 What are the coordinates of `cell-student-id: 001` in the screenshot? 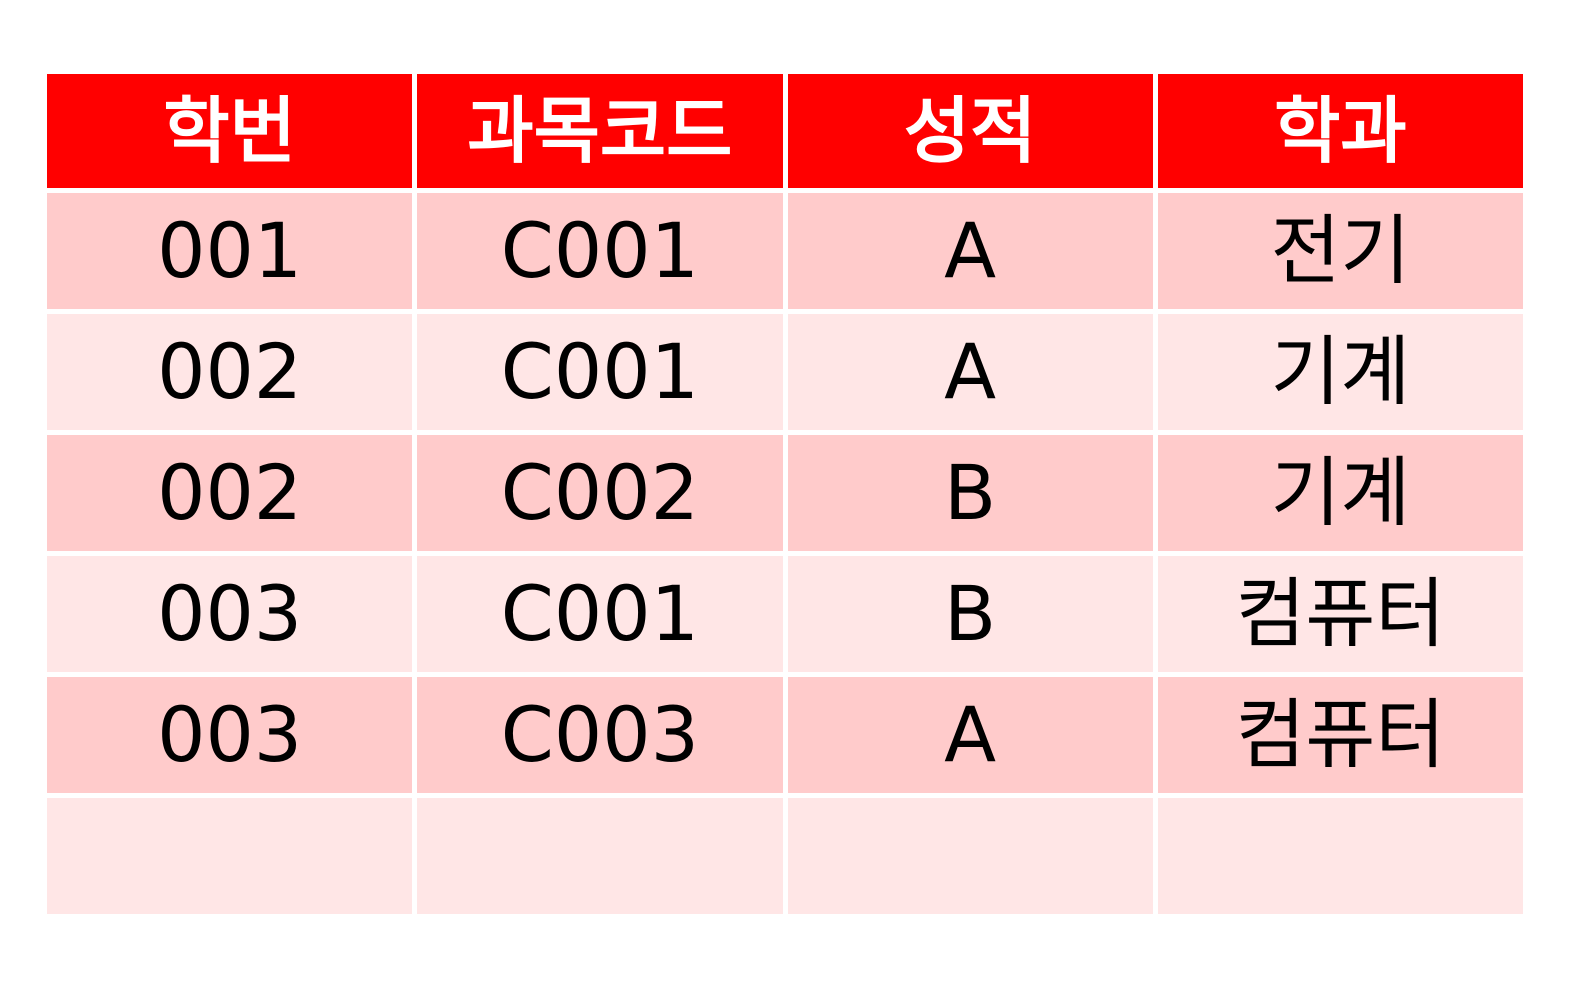 It's located at (229, 251).